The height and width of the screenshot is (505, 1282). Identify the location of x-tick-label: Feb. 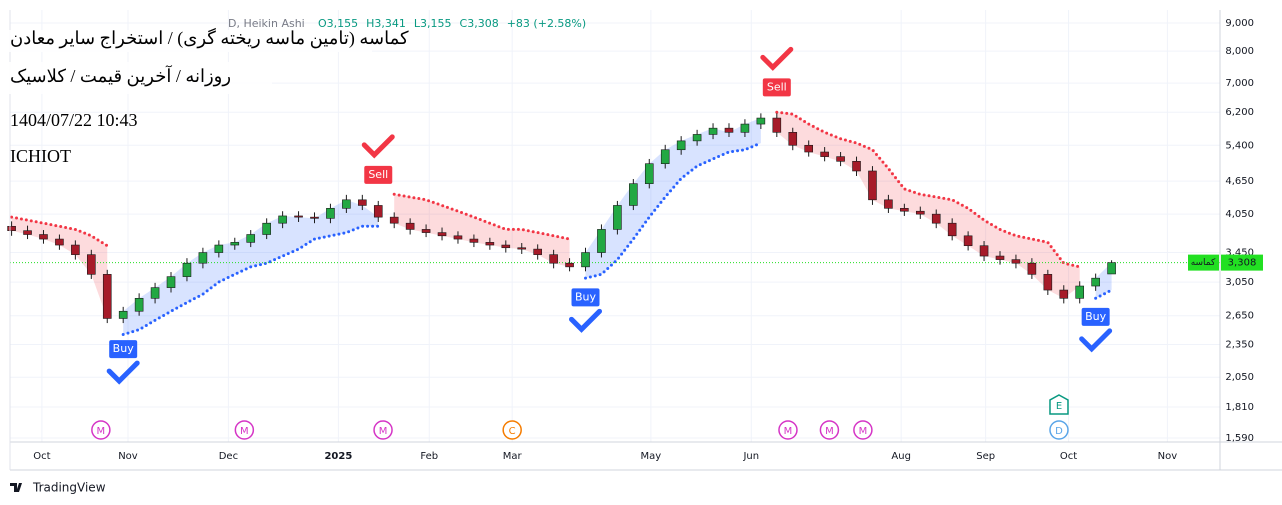
(429, 456).